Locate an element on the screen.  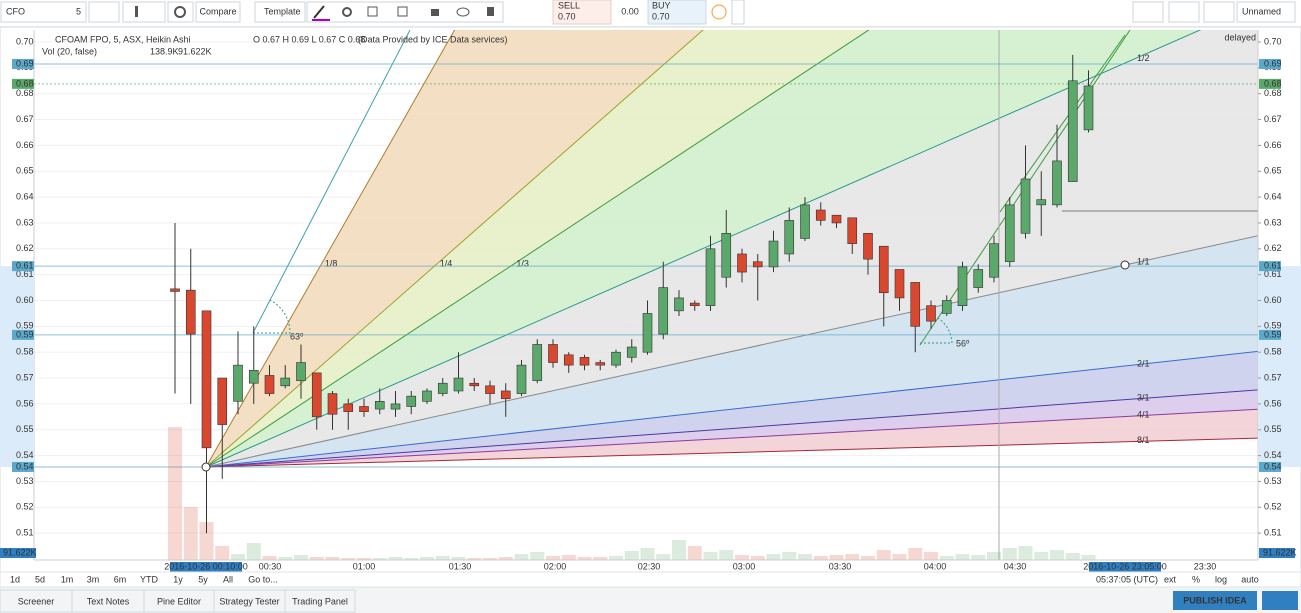
sell-label: SELL is located at coordinates (569, 5).